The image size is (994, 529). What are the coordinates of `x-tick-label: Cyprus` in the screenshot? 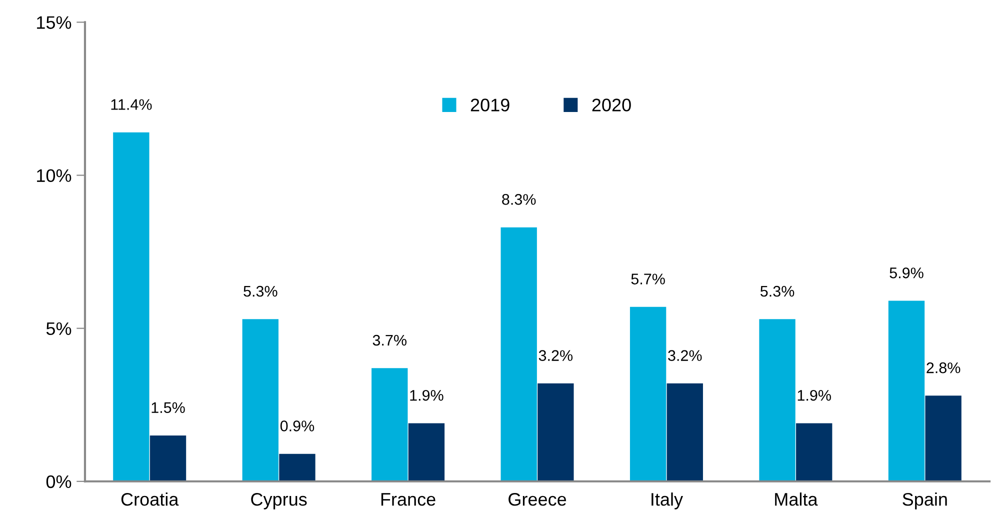 It's located at (279, 501).